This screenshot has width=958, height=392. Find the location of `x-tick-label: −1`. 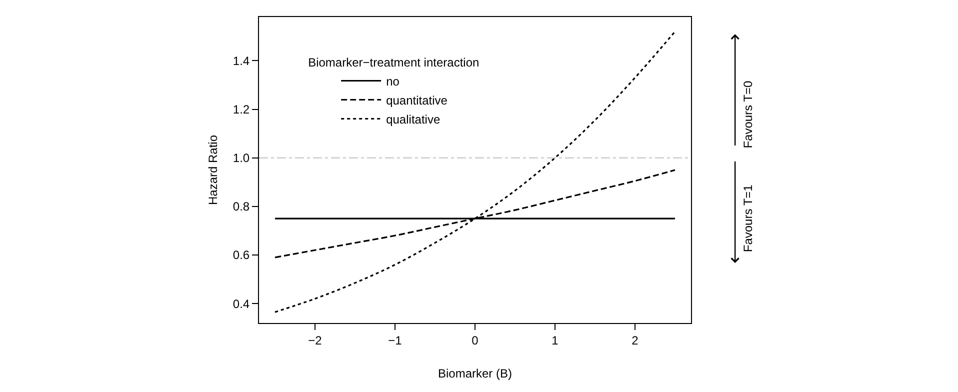

x-tick-label: −1 is located at coordinates (395, 340).